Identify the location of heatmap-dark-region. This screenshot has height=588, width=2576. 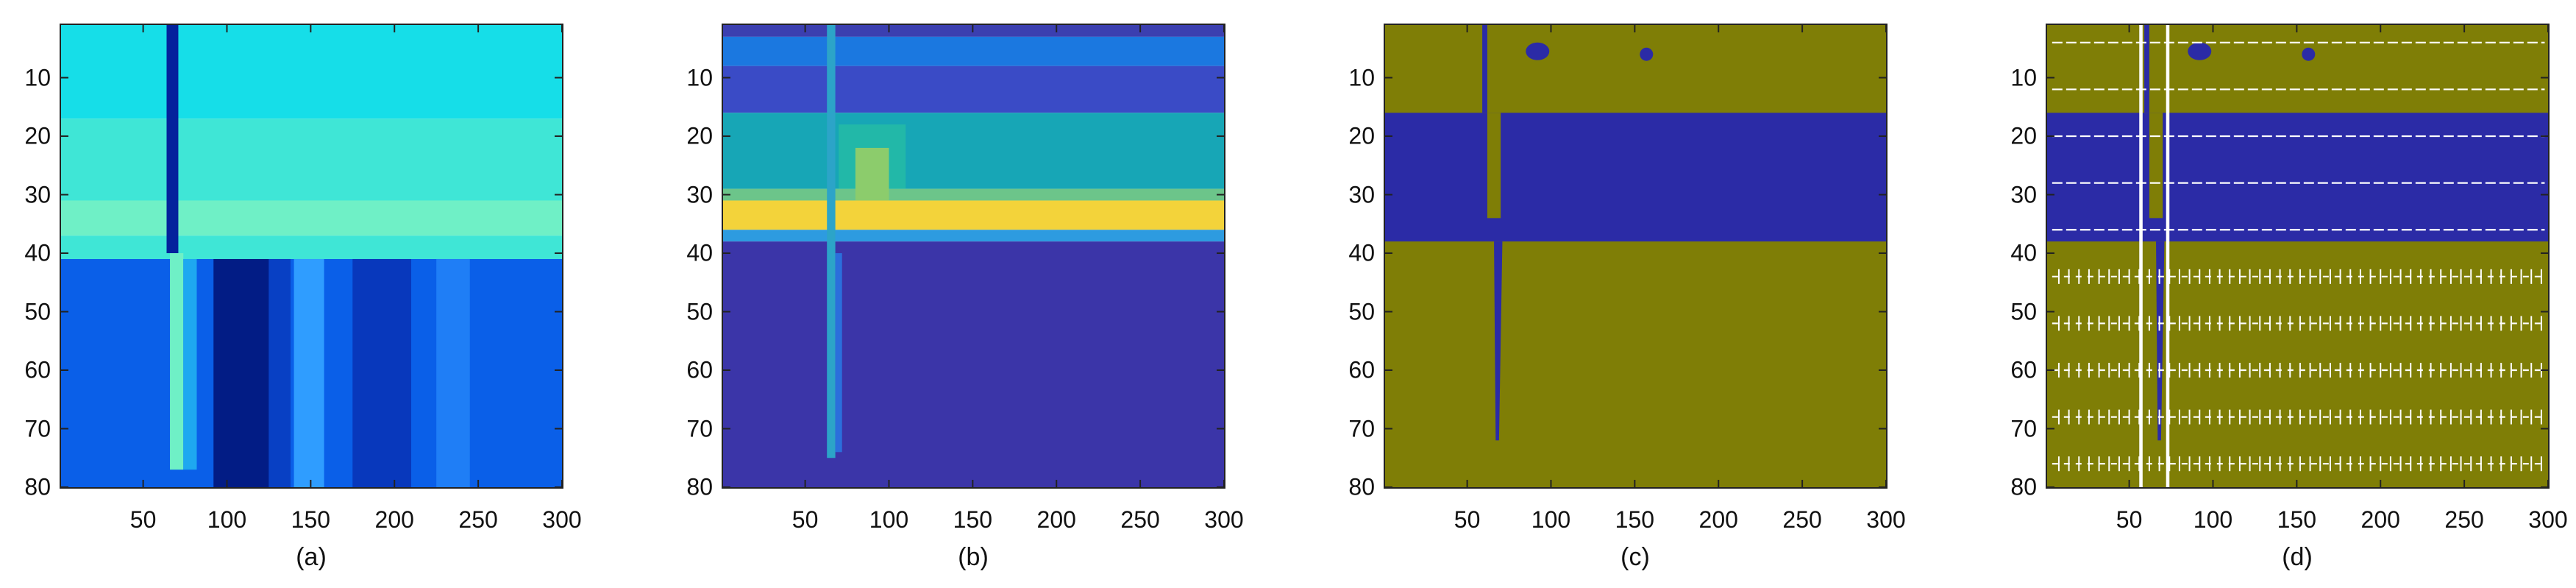
(241, 372).